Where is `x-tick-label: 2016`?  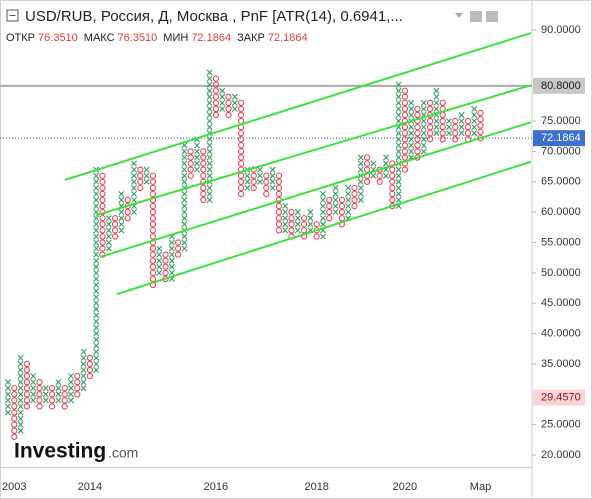
x-tick-label: 2016 is located at coordinates (216, 487).